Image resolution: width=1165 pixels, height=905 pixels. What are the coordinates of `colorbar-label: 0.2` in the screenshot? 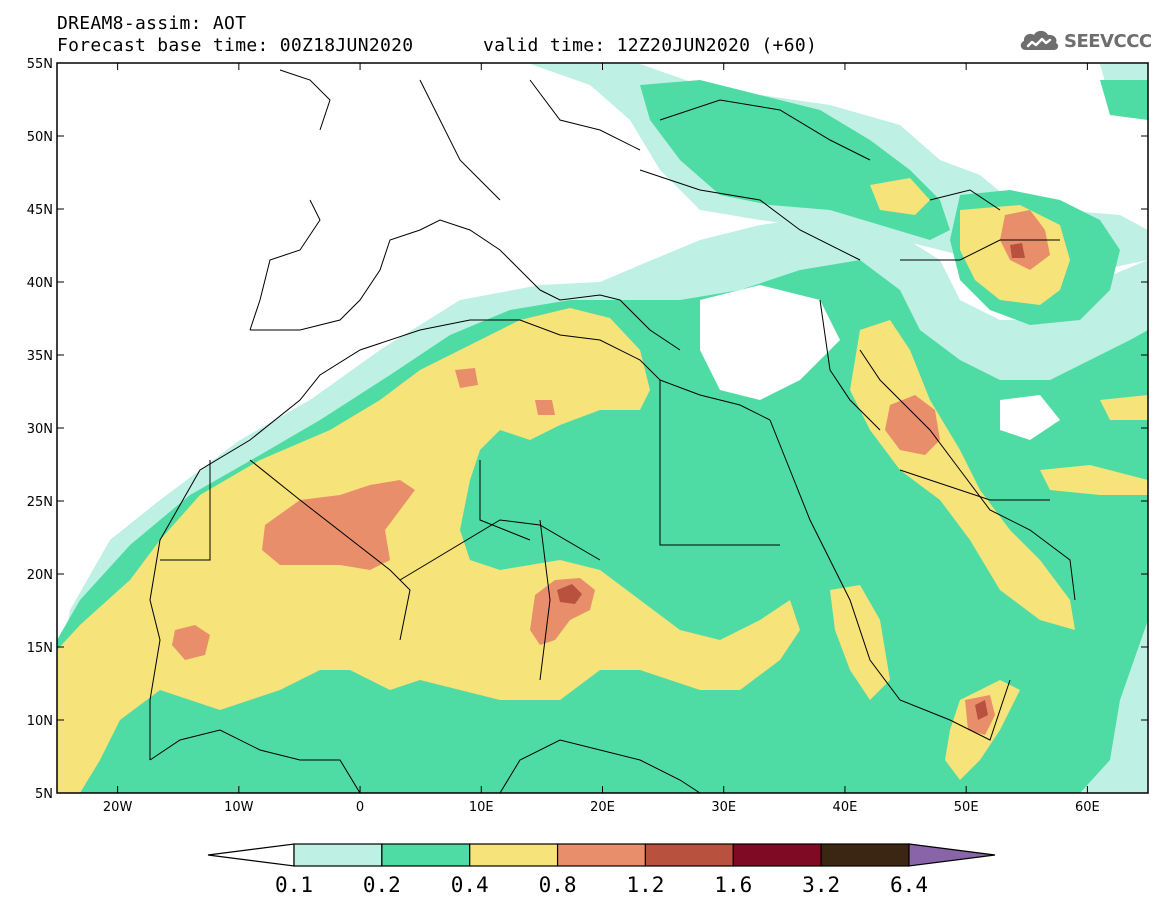 It's located at (382, 885).